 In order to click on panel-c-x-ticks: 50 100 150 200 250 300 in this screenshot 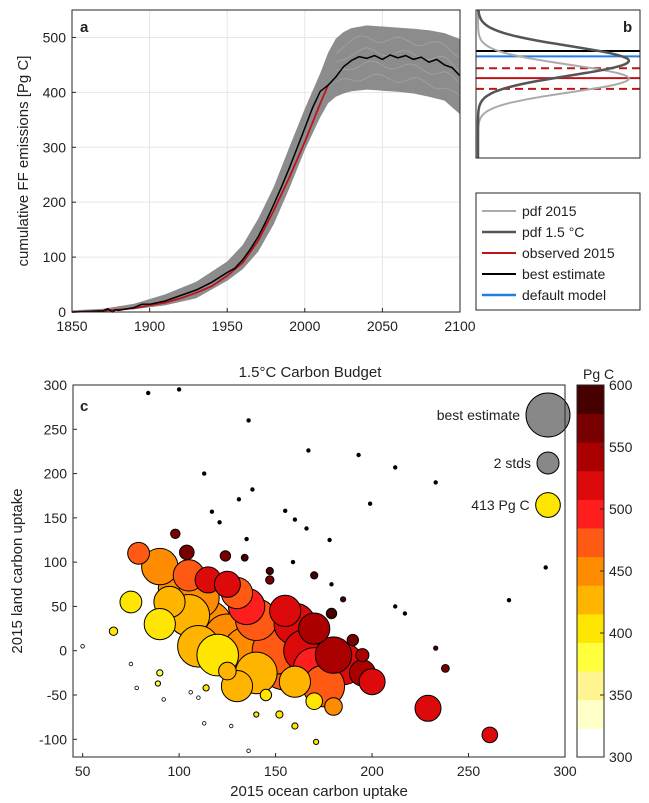, I will do `click(326, 766)`.